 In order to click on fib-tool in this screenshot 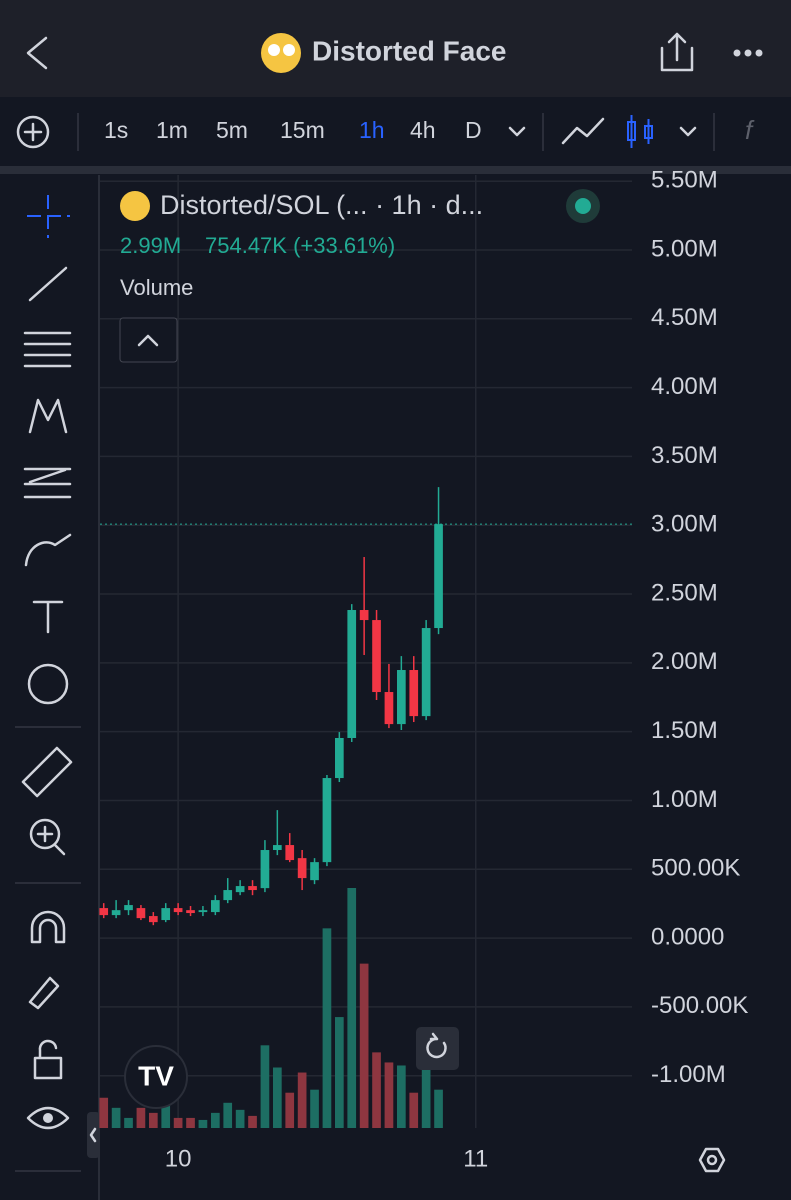, I will do `click(47, 349)`.